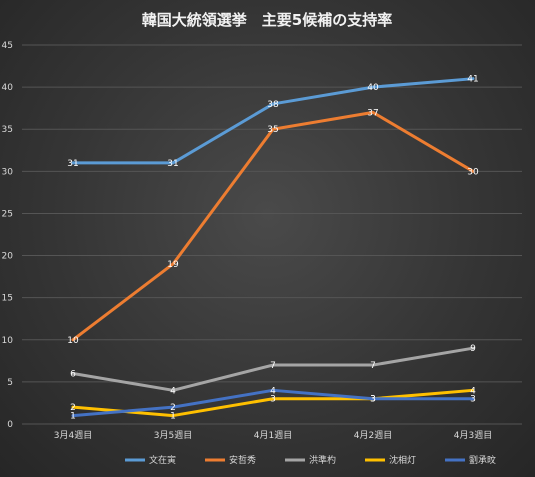 This screenshot has width=535, height=477. Describe the element at coordinates (273, 105) in the screenshot. I see `data-label: 38` at that location.